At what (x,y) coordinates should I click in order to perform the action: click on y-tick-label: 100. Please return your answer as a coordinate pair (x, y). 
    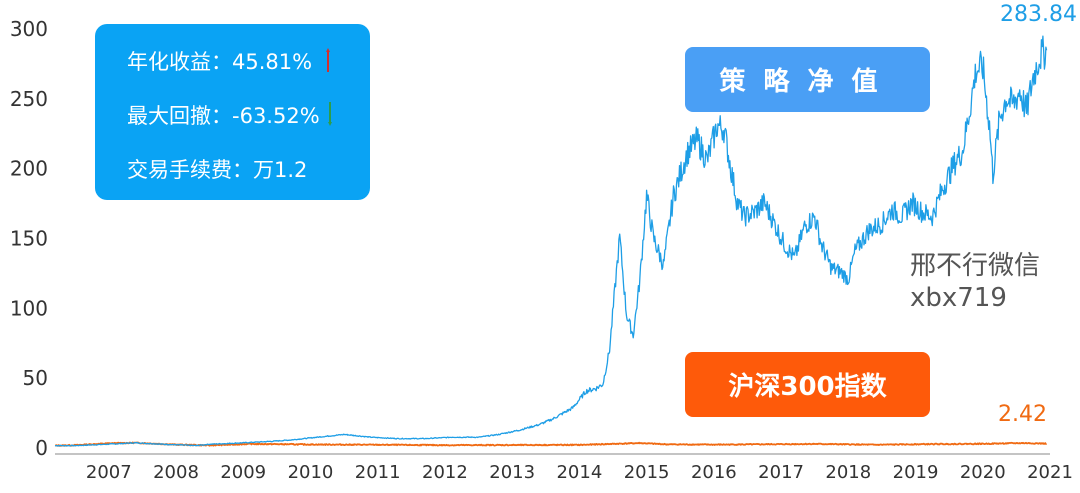
    Looking at the image, I should click on (29, 308).